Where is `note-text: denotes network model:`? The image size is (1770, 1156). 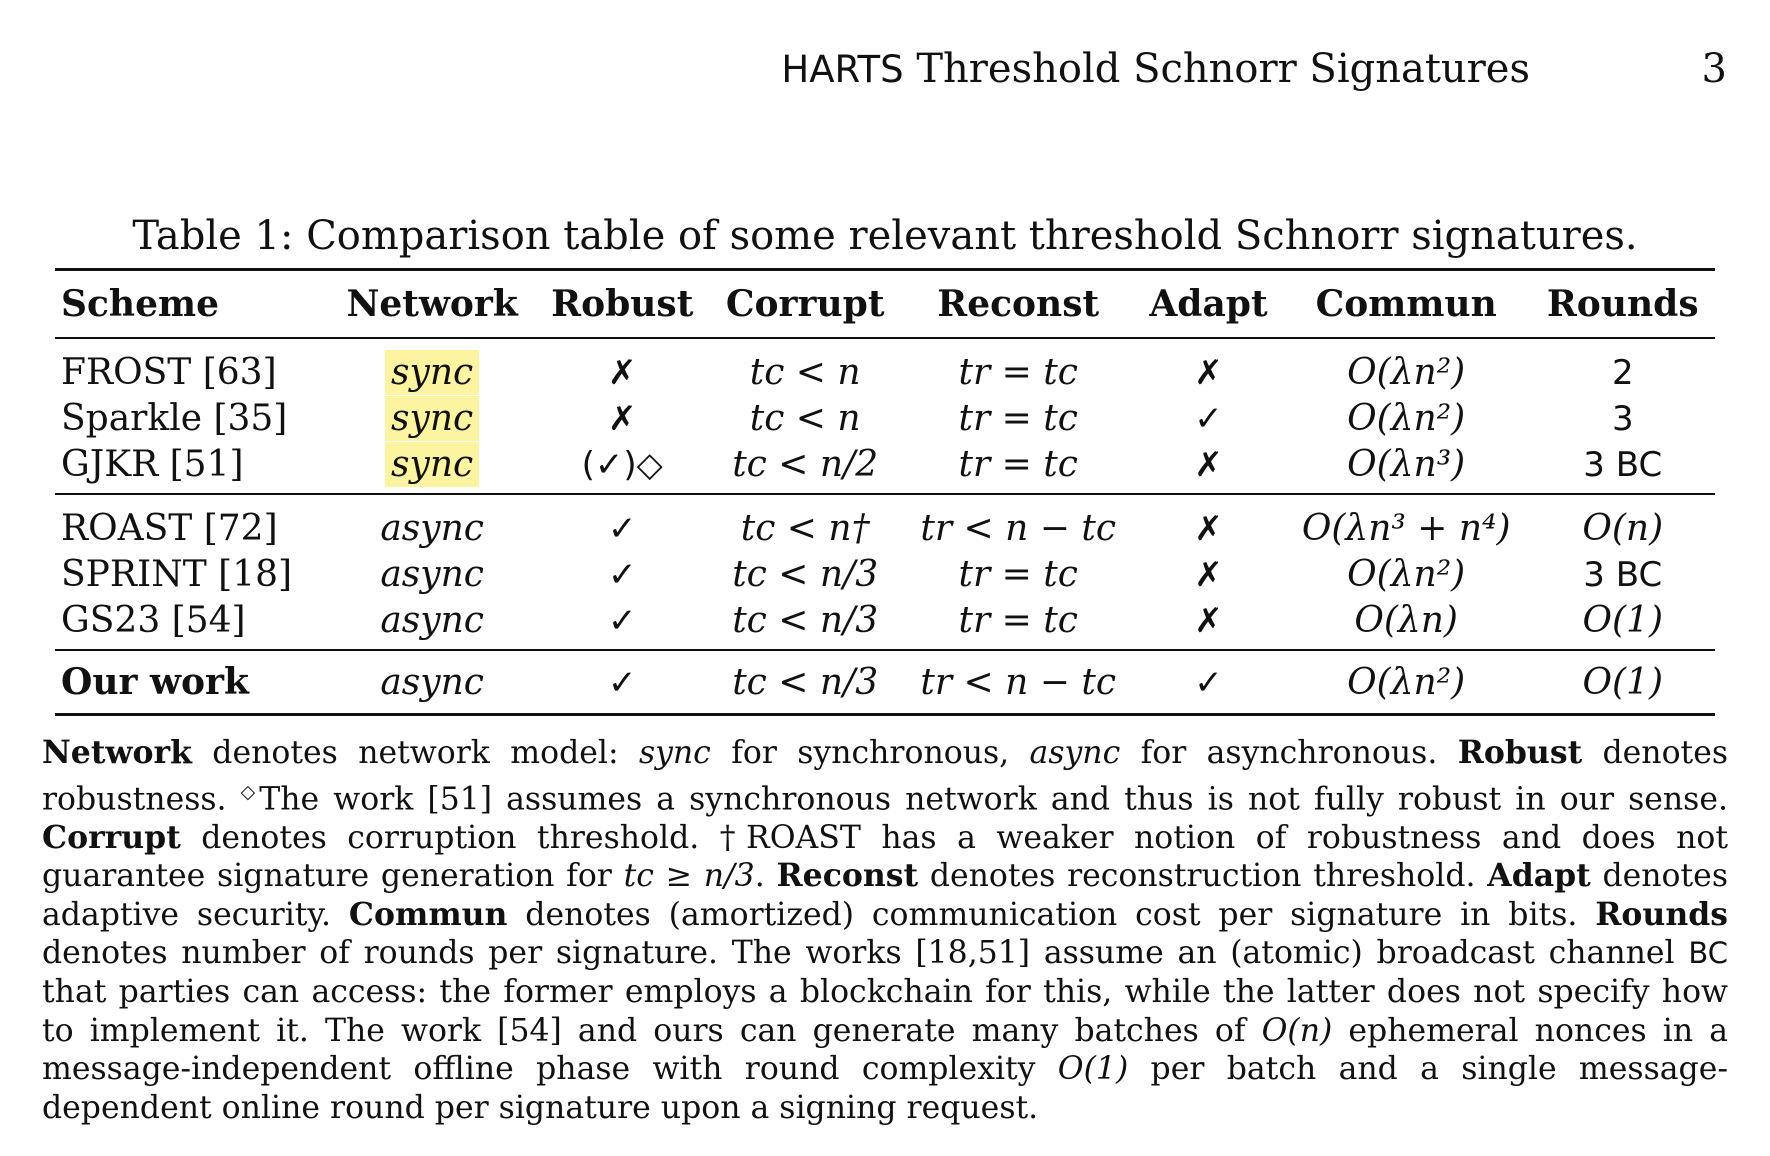 note-text: denotes network model: is located at coordinates (415, 753).